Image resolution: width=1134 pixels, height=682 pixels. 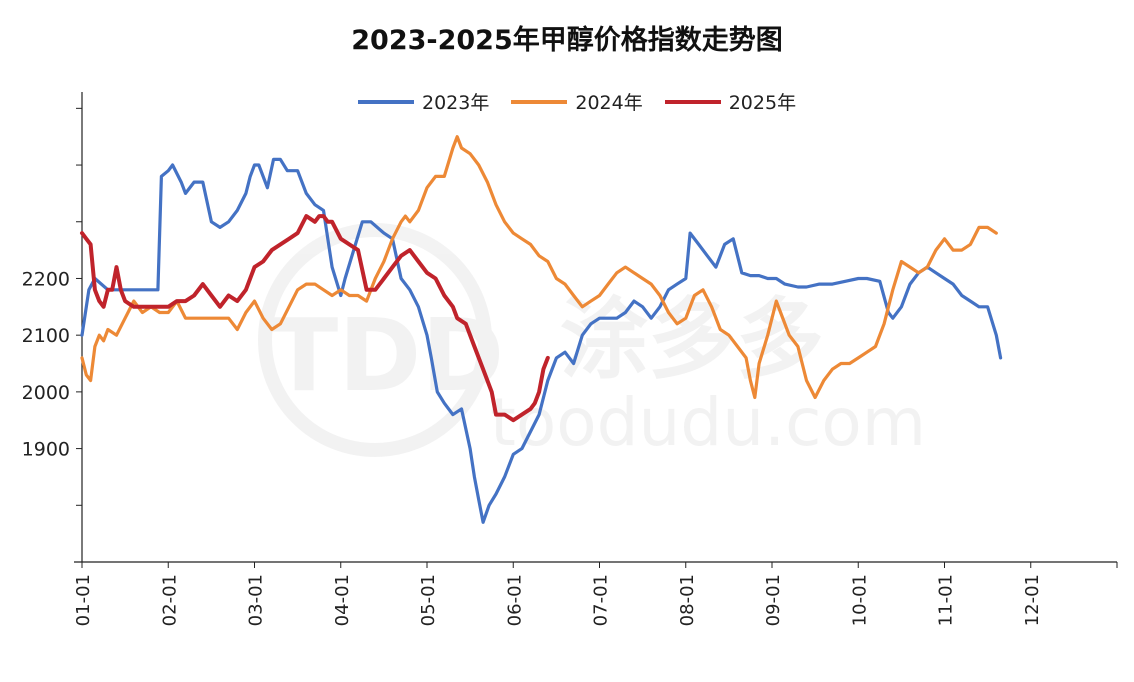 I want to click on chart-legend: 2023年 2024年 2025年, so click(x=577, y=101).